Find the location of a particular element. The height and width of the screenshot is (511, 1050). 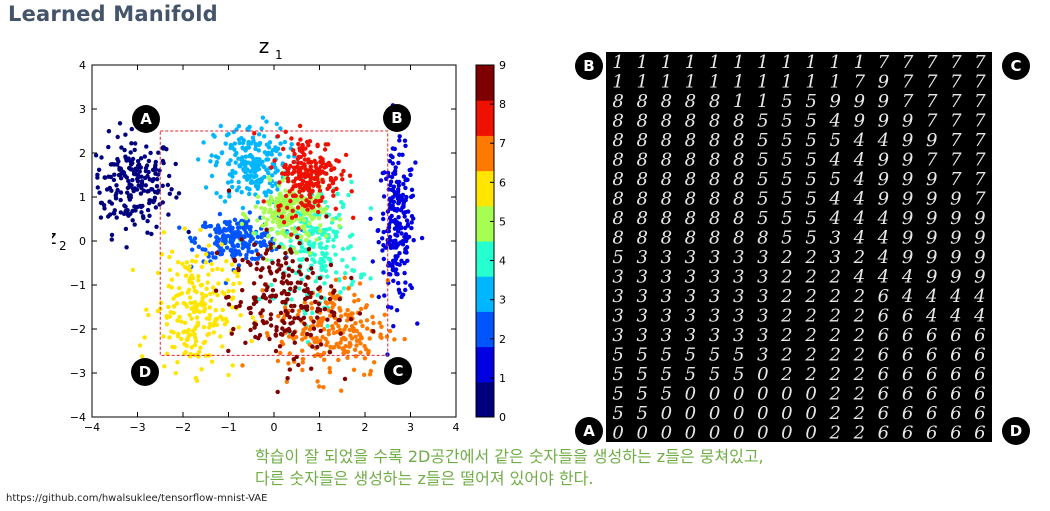

generated-digit: 0 is located at coordinates (738, 413).